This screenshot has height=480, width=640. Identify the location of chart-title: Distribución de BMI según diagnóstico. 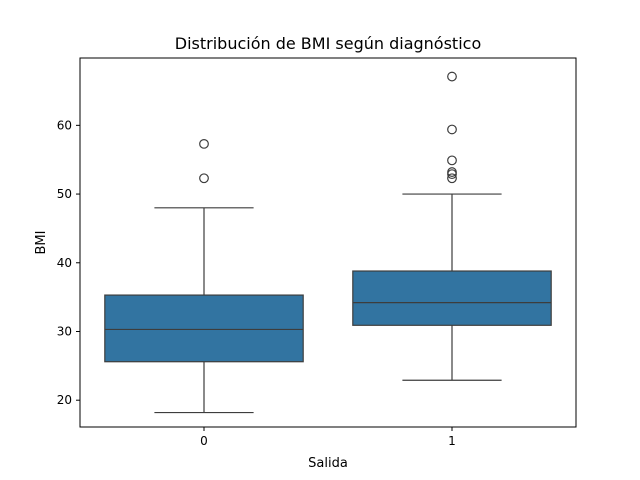
(328, 43).